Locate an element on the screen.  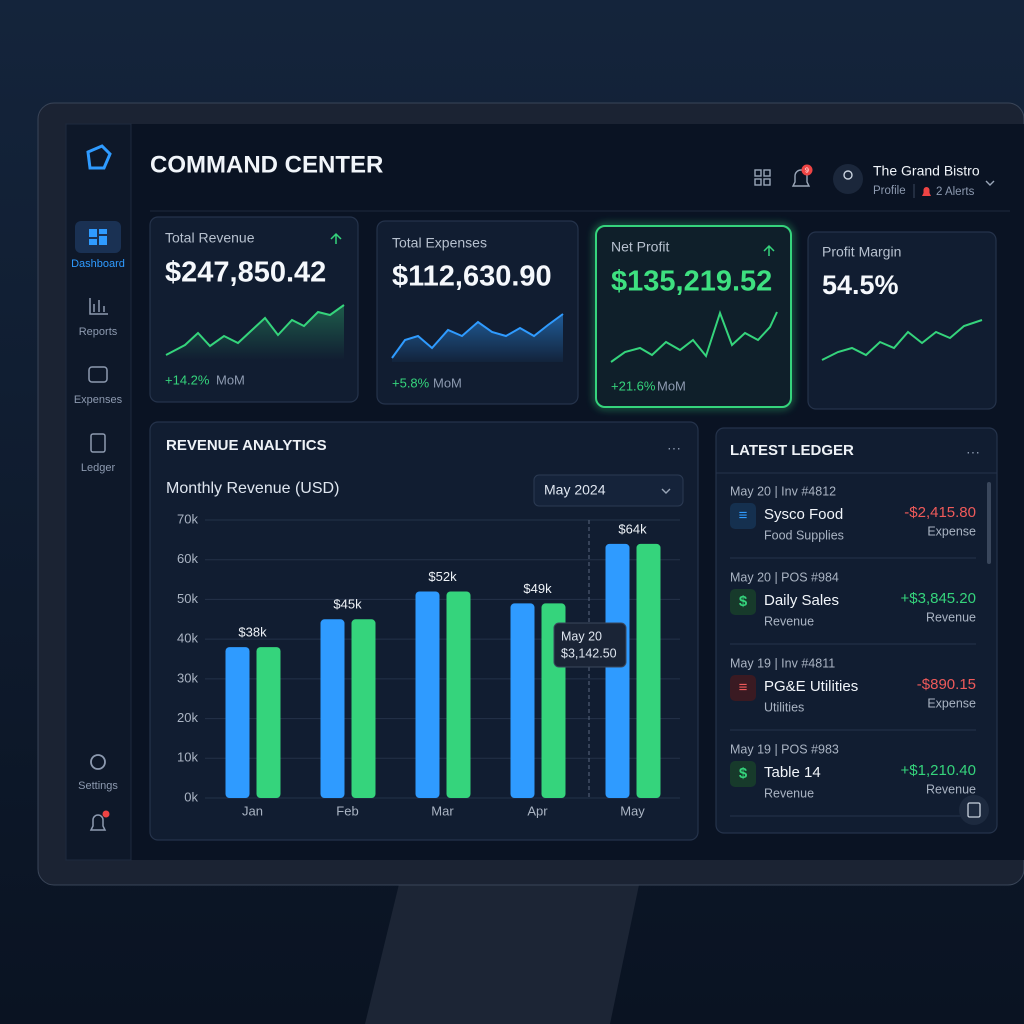
y-tick-label: 60k is located at coordinates (187, 558).